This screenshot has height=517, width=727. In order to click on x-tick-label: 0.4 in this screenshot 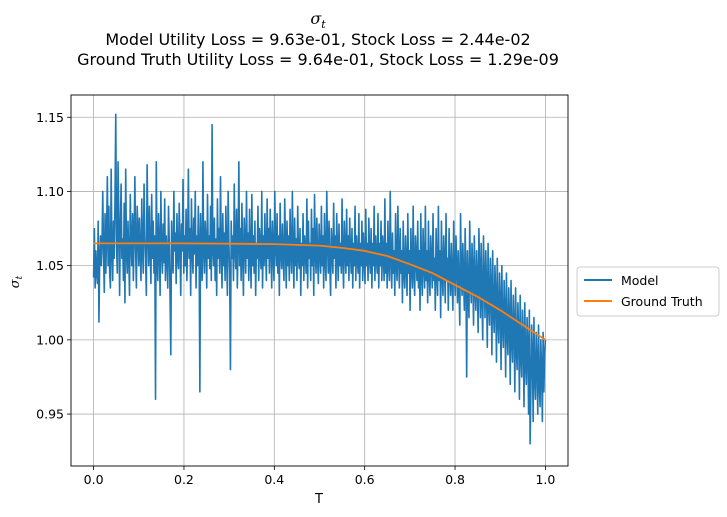, I will do `click(274, 479)`.